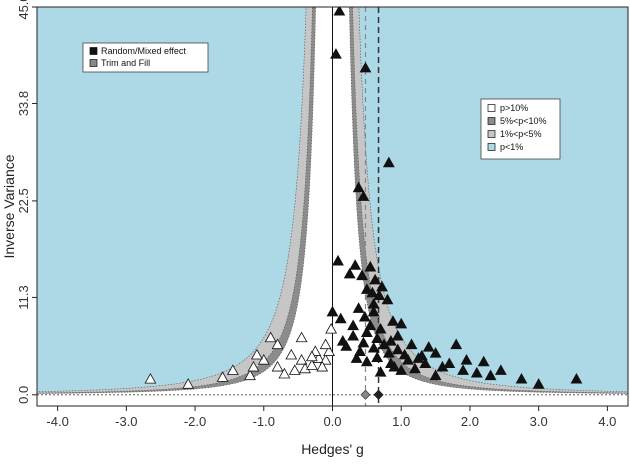  I want to click on legend-label: Trim and Fill, so click(125, 63).